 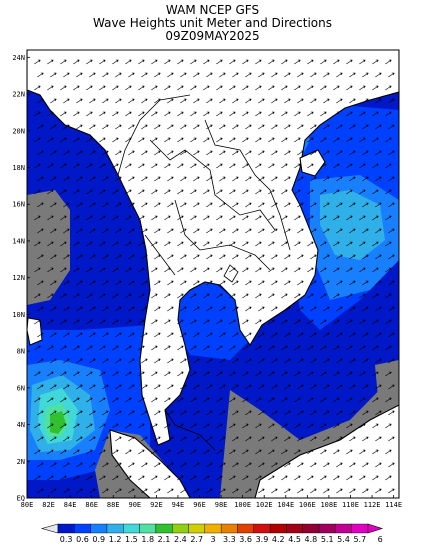 I want to click on lon-label: 86E, so click(x=91, y=505).